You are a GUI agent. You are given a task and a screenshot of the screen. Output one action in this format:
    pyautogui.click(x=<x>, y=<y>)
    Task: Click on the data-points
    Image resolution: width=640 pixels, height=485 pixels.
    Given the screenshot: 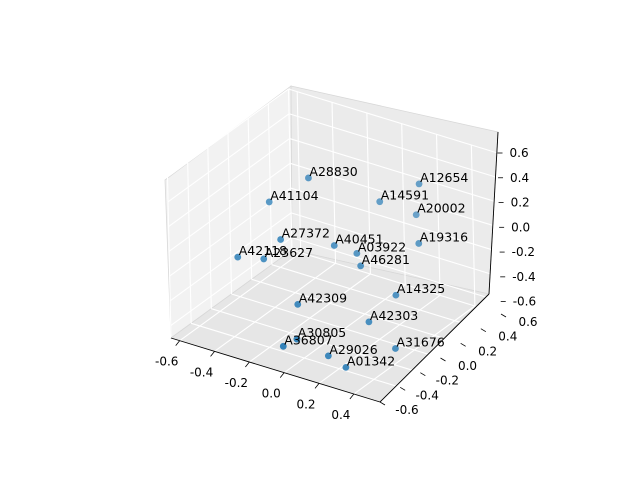 What is the action you would take?
    pyautogui.click(x=328, y=272)
    